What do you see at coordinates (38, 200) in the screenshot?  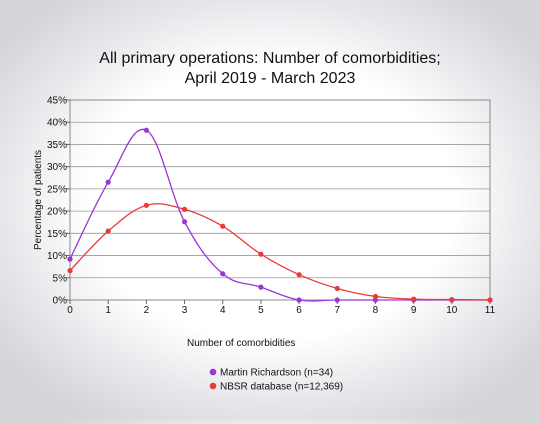 I see `y-axis-label: Percentage of patients` at bounding box center [38, 200].